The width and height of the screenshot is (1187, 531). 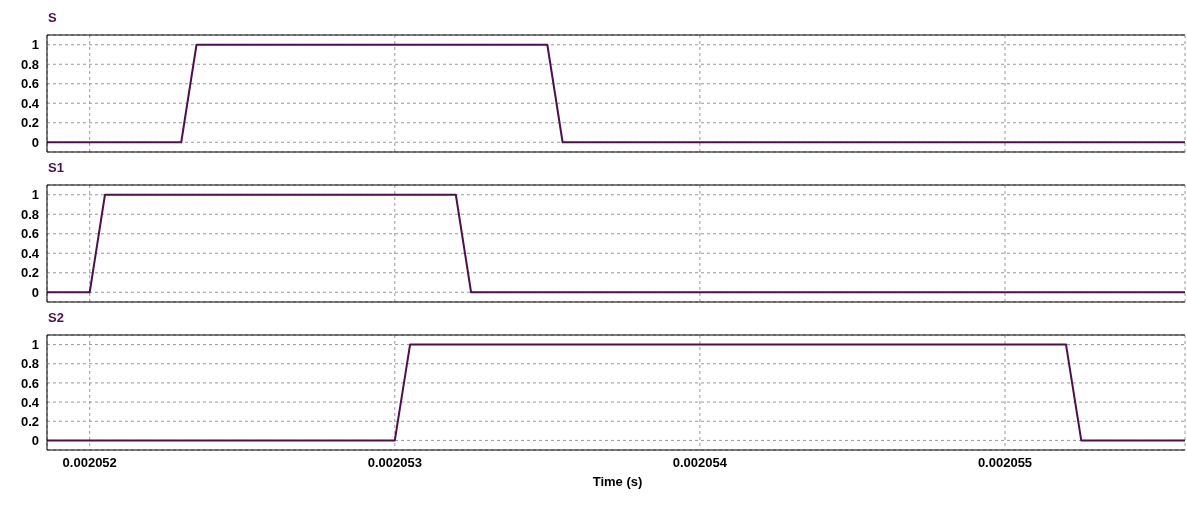 What do you see at coordinates (1005, 463) in the screenshot?
I see `x-tick-label: 0.002055` at bounding box center [1005, 463].